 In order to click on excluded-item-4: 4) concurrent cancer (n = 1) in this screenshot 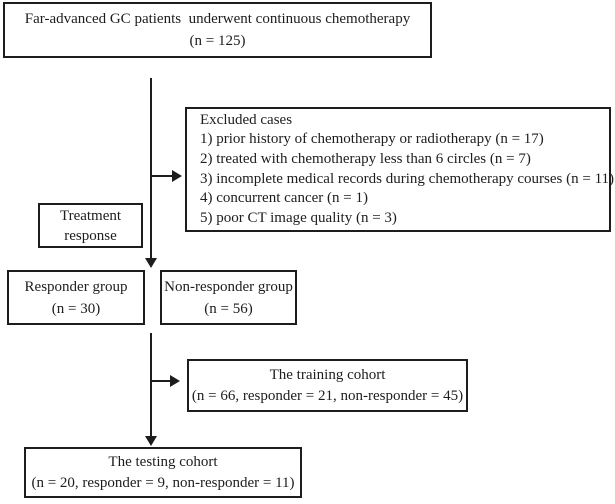, I will do `click(284, 198)`.